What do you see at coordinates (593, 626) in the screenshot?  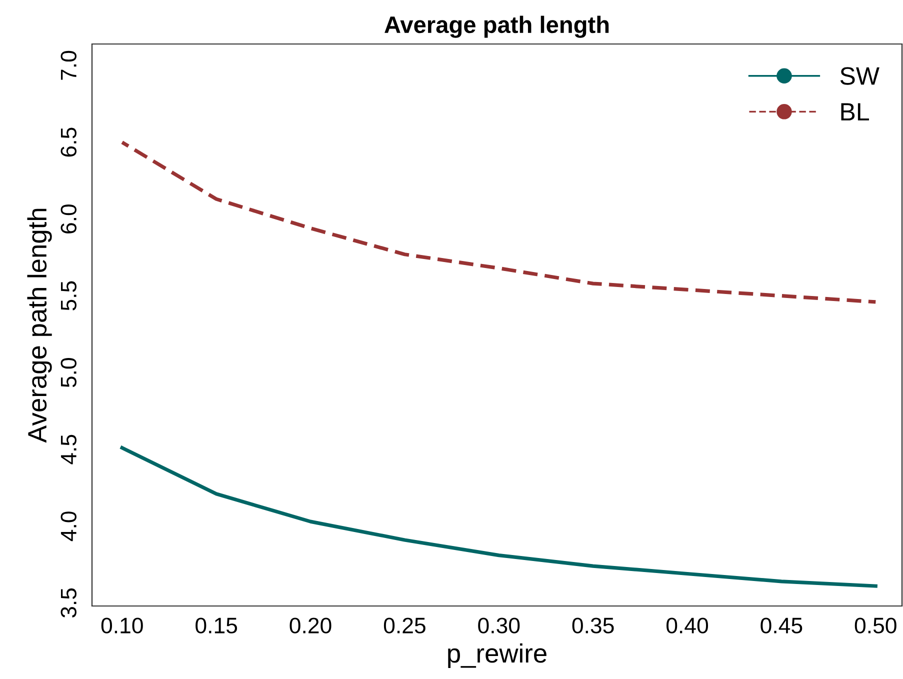 I see `x-tick-label: 0.35` at bounding box center [593, 626].